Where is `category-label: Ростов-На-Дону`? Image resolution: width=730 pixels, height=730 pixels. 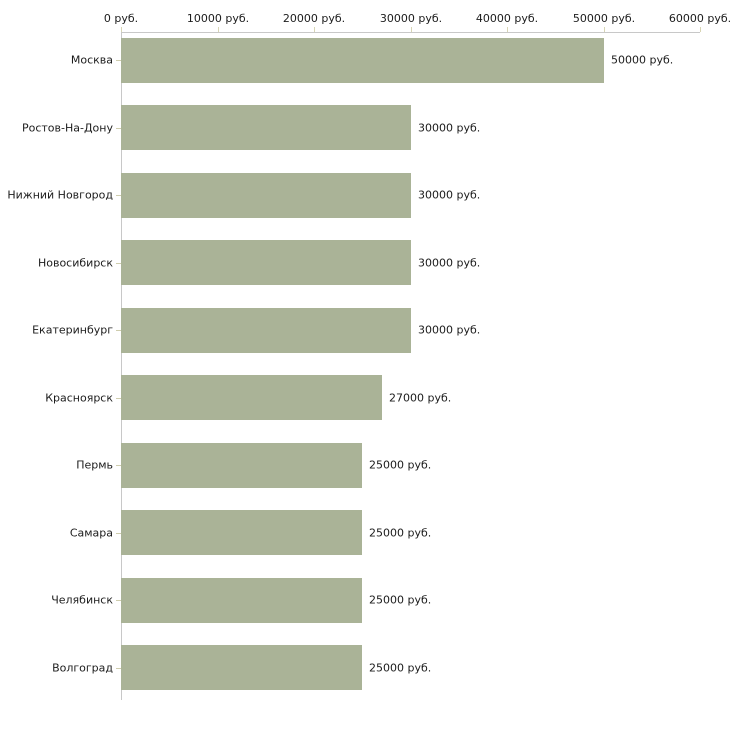
category-label: Ростов-На-Дону is located at coordinates (67, 127).